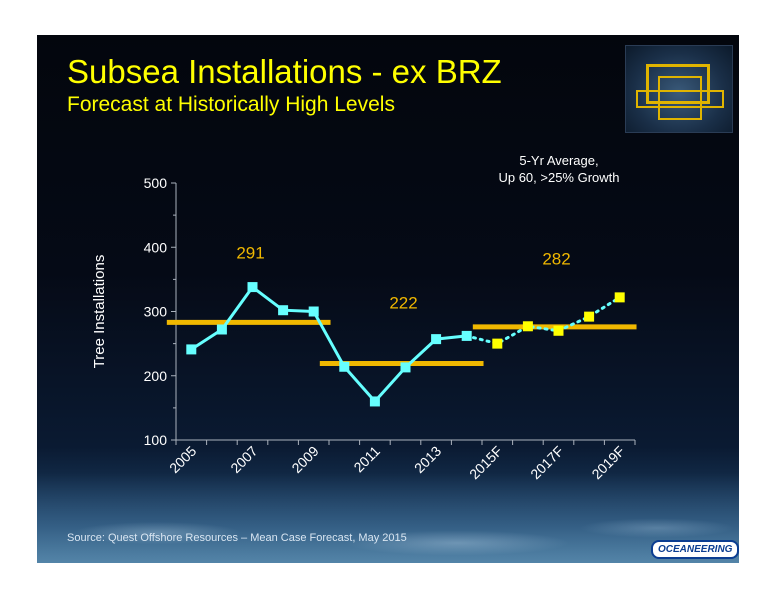  Describe the element at coordinates (250, 253) in the screenshot. I see `average-label: 291` at that location.